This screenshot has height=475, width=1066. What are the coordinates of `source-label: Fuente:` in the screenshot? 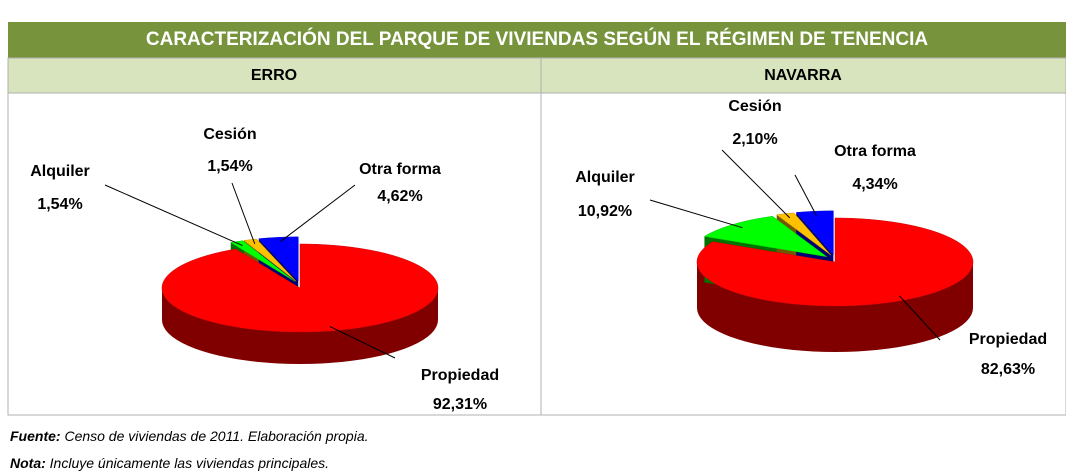 It's located at (35, 436).